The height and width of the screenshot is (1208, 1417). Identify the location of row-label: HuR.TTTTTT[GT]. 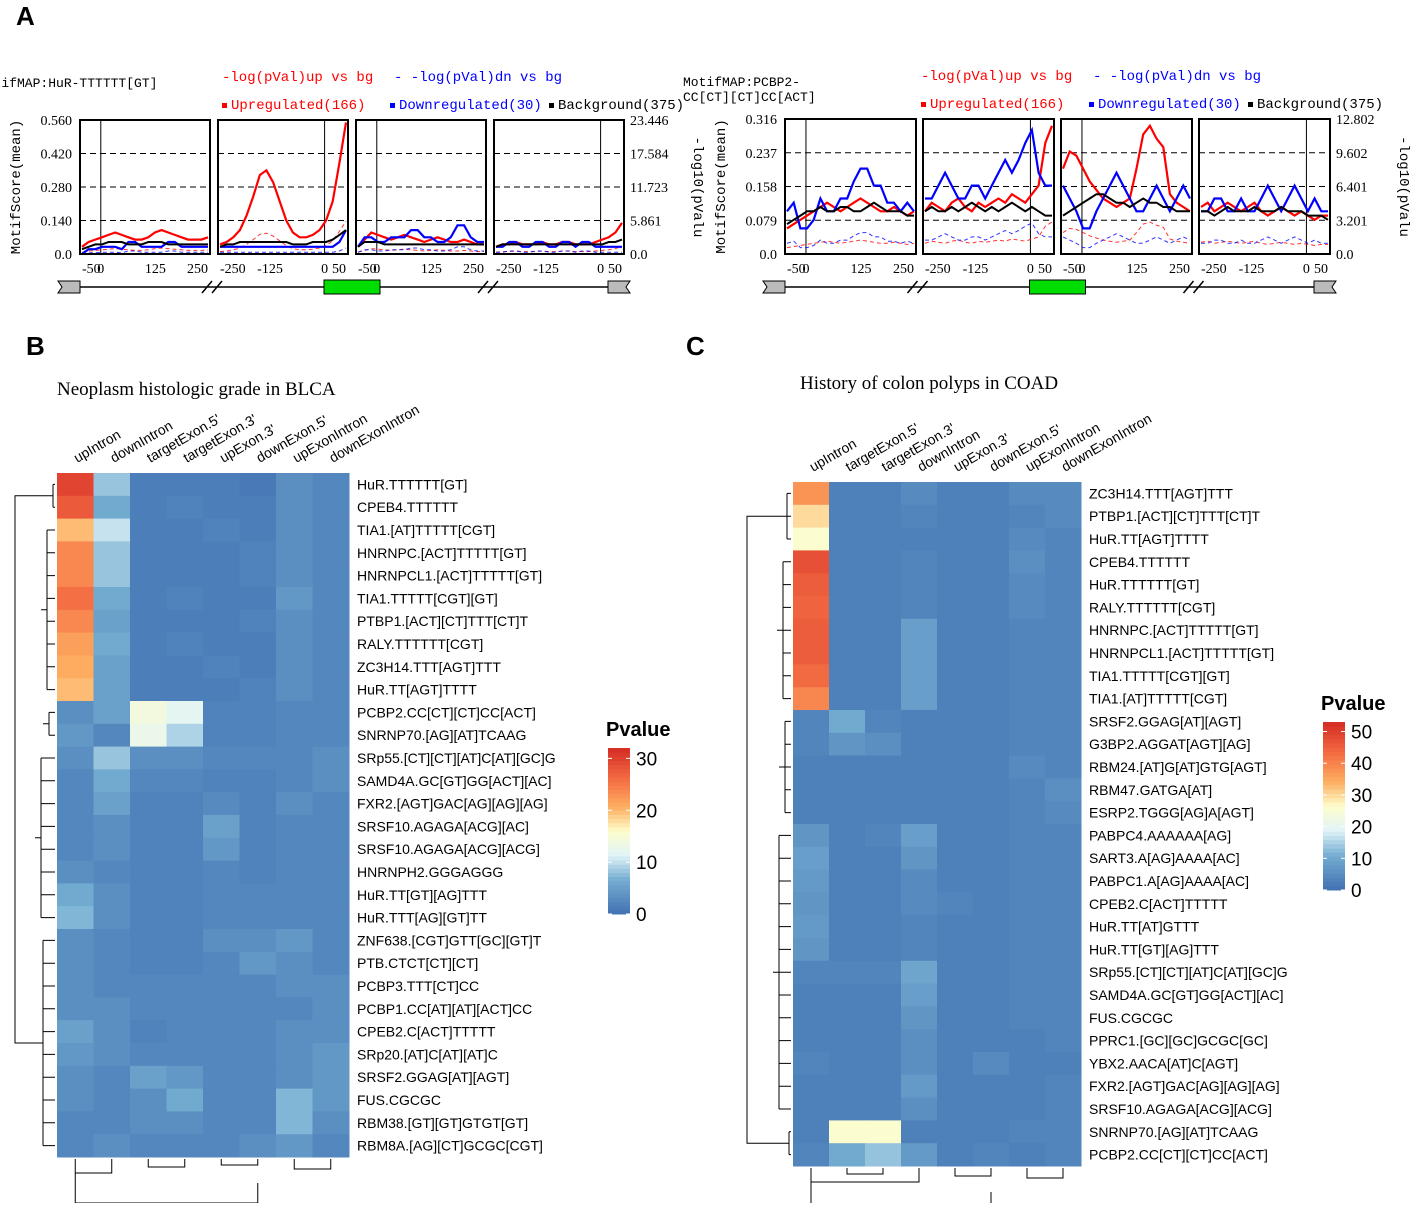
(1144, 585).